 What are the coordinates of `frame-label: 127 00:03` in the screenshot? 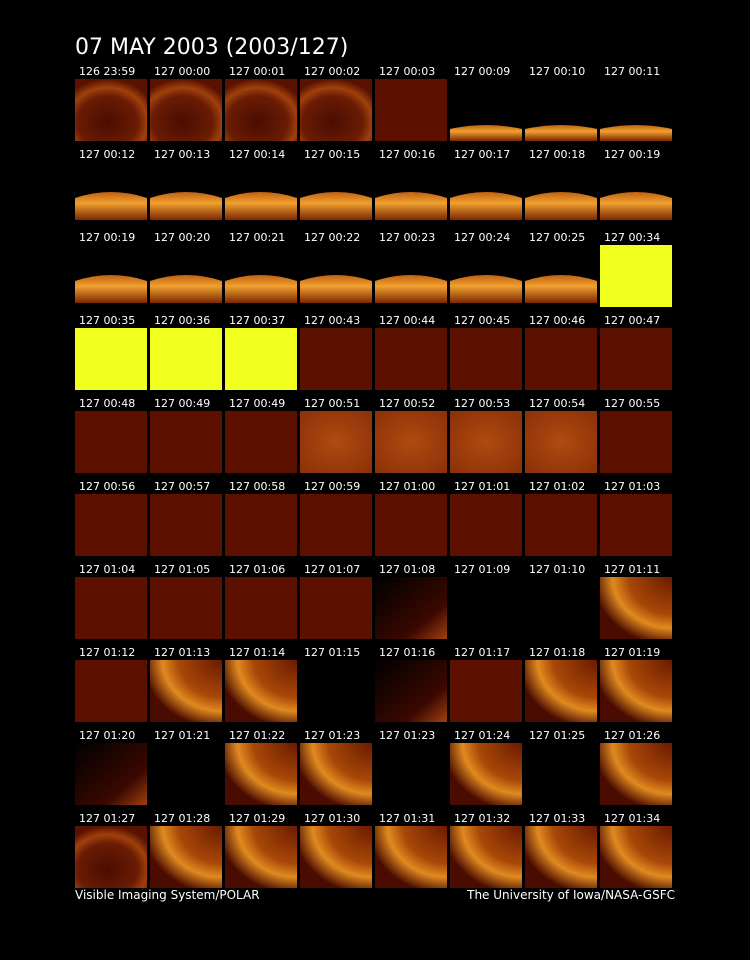 It's located at (407, 71).